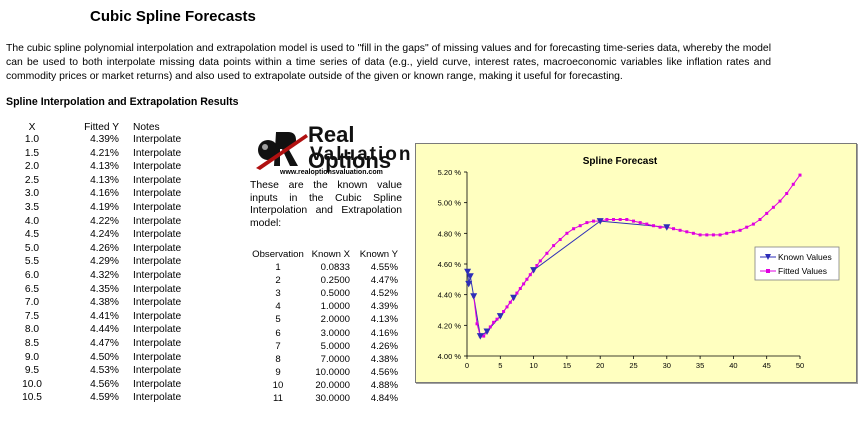  I want to click on cell-observation: 5, so click(278, 320).